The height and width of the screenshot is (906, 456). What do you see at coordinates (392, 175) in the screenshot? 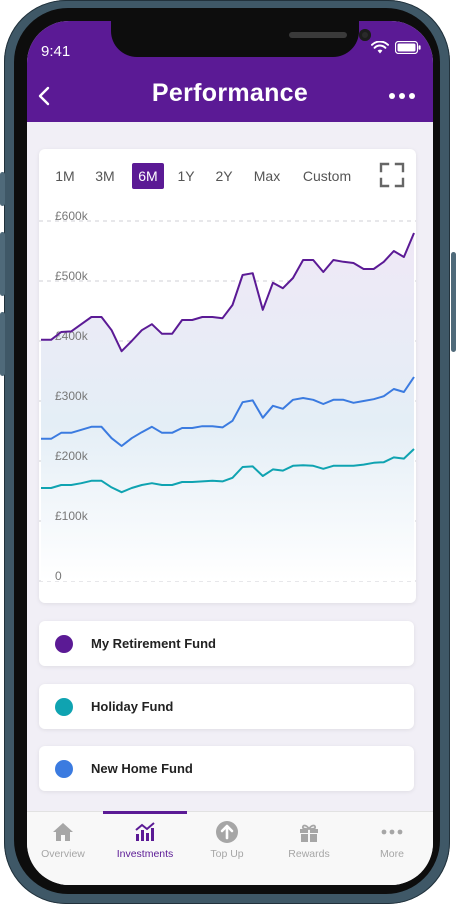
I see `fullscreen-expand-icon` at bounding box center [392, 175].